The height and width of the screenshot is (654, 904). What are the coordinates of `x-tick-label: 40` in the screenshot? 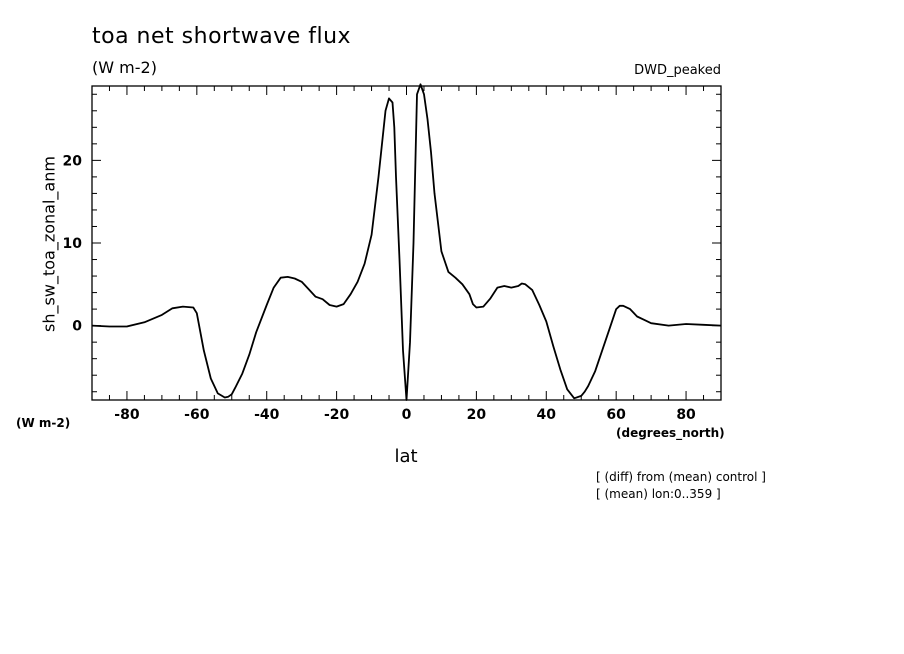 It's located at (547, 415).